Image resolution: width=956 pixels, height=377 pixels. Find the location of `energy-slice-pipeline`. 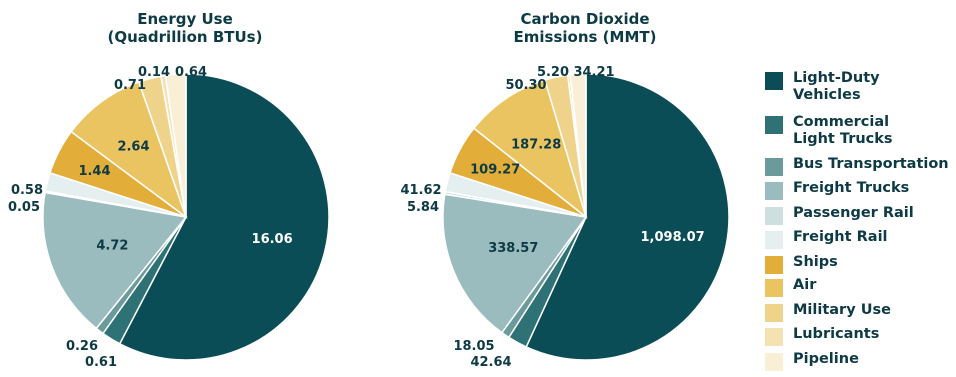

energy-slice-pipeline is located at coordinates (175, 145).